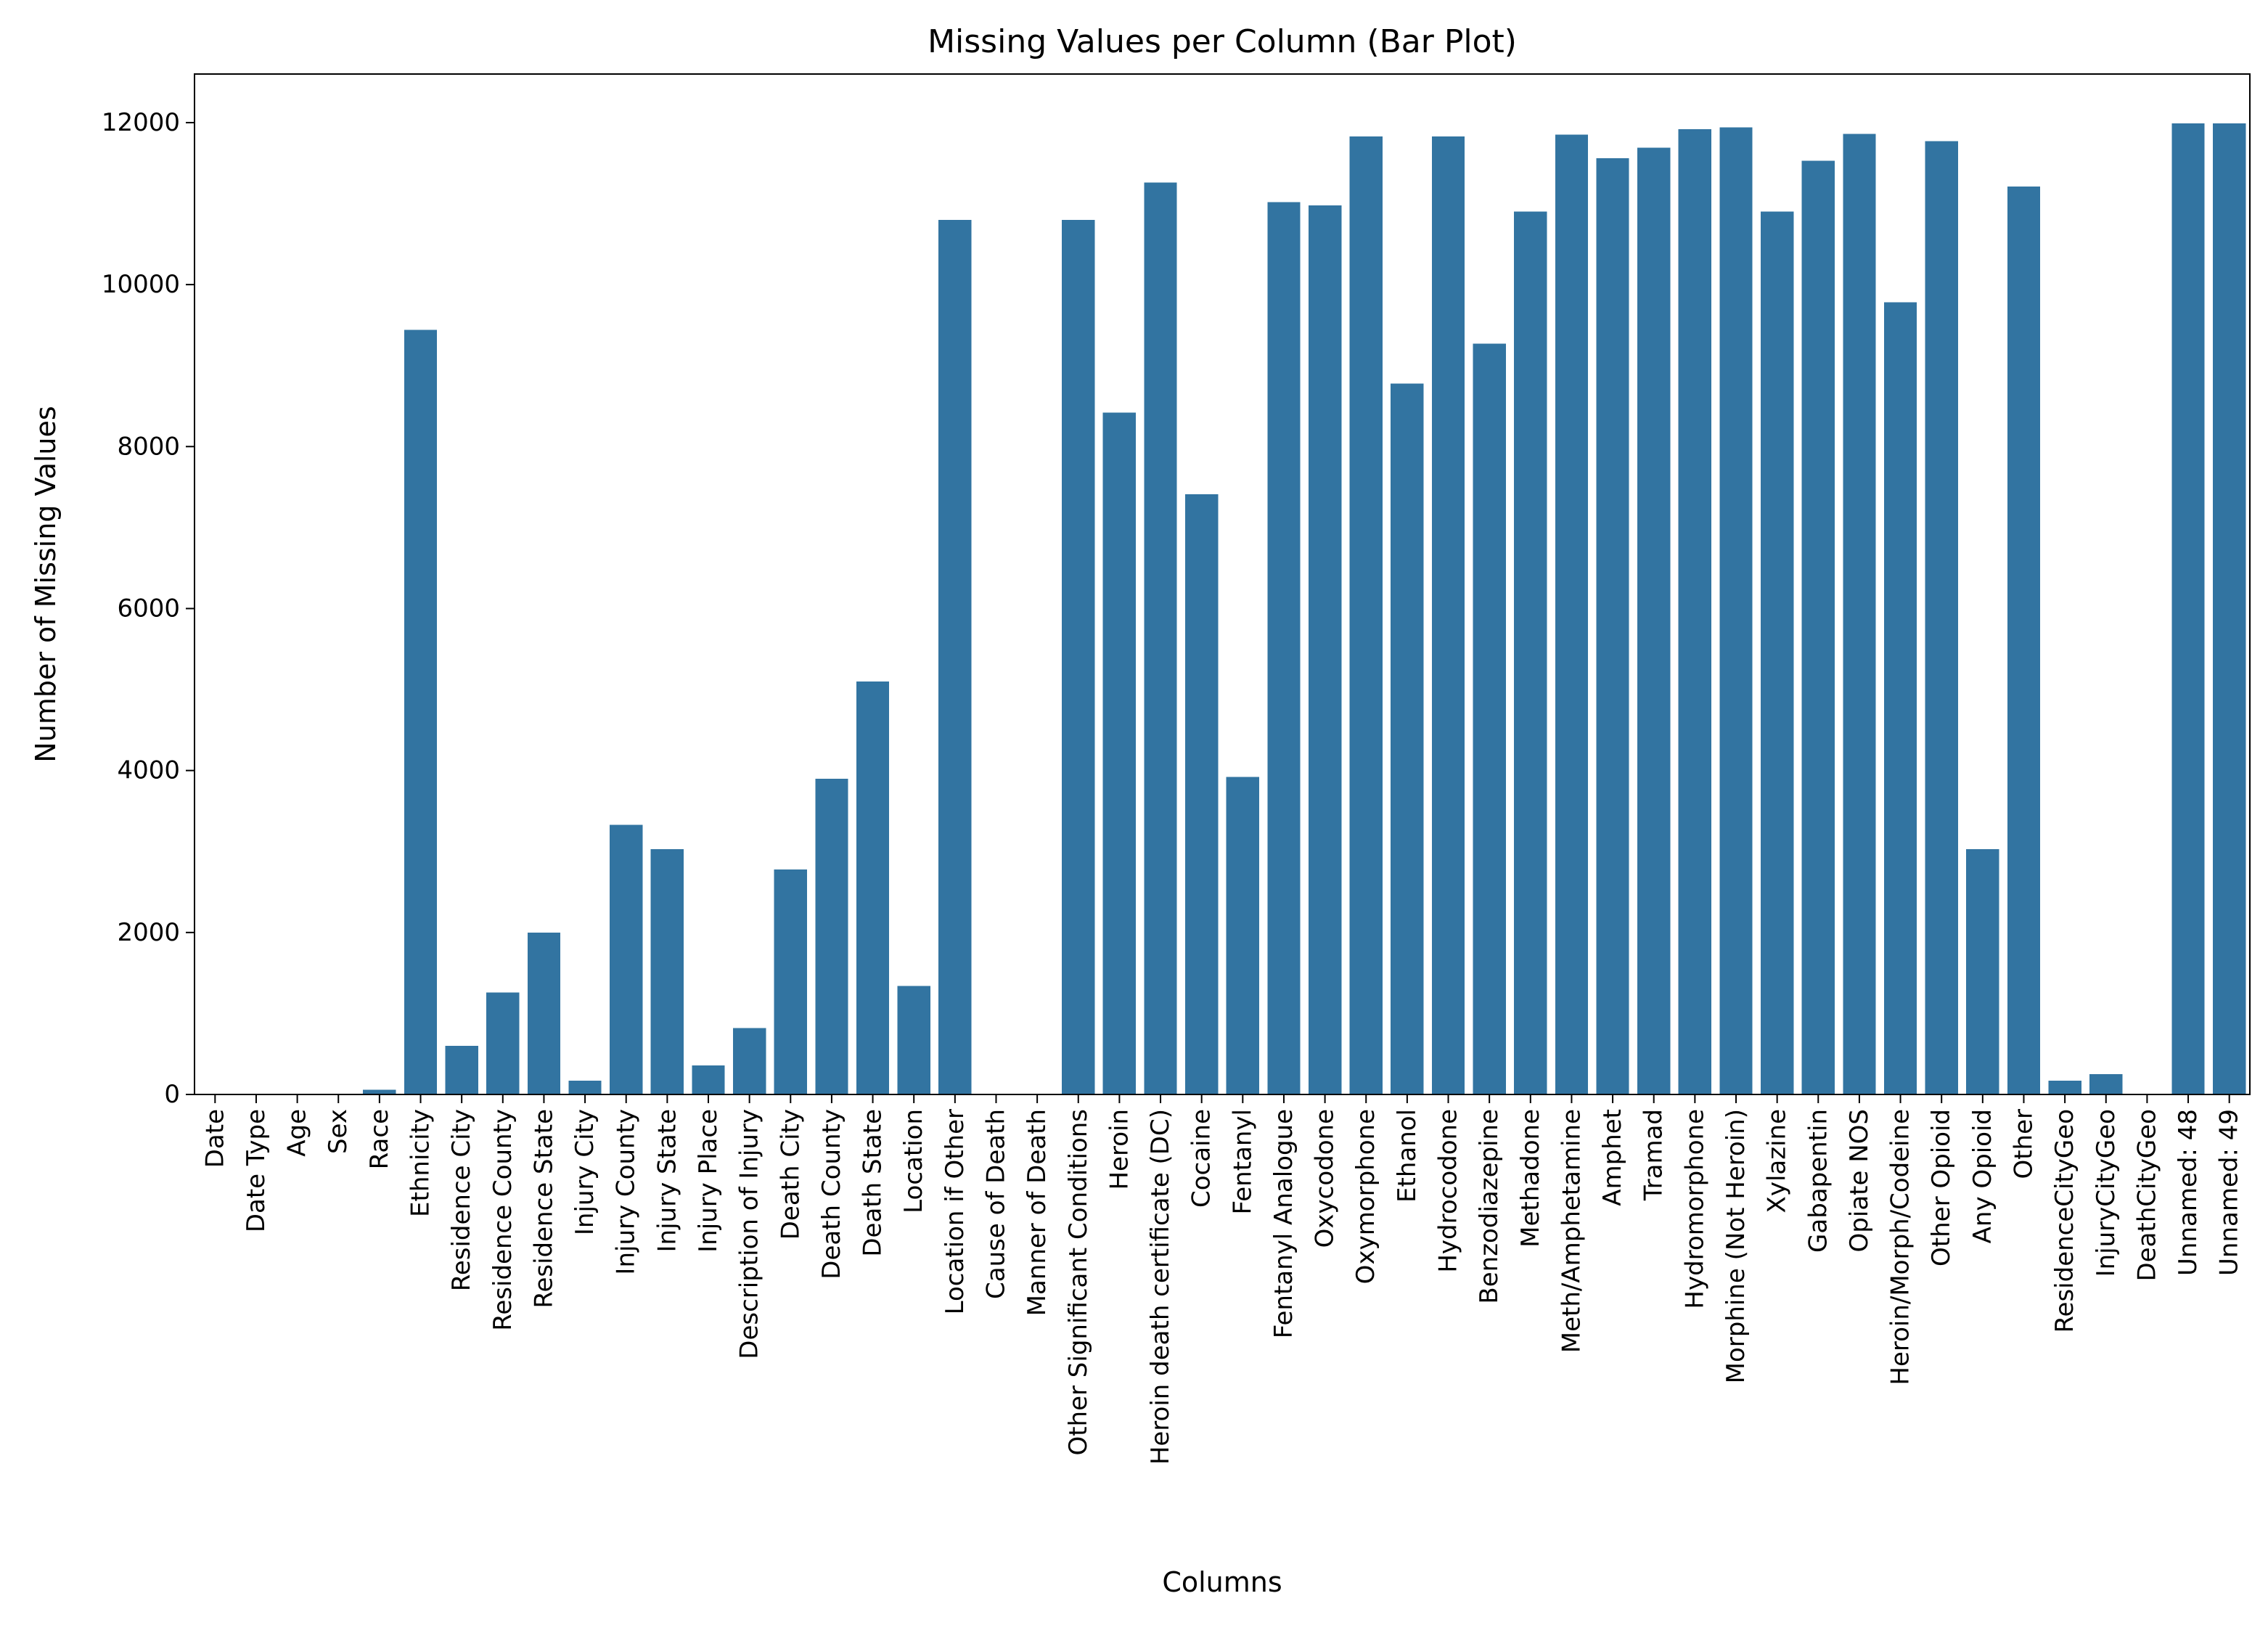 Image resolution: width=2268 pixels, height=1625 pixels. What do you see at coordinates (1365, 1196) in the screenshot?
I see `x-tick-label-28: Oxymorphone` at bounding box center [1365, 1196].